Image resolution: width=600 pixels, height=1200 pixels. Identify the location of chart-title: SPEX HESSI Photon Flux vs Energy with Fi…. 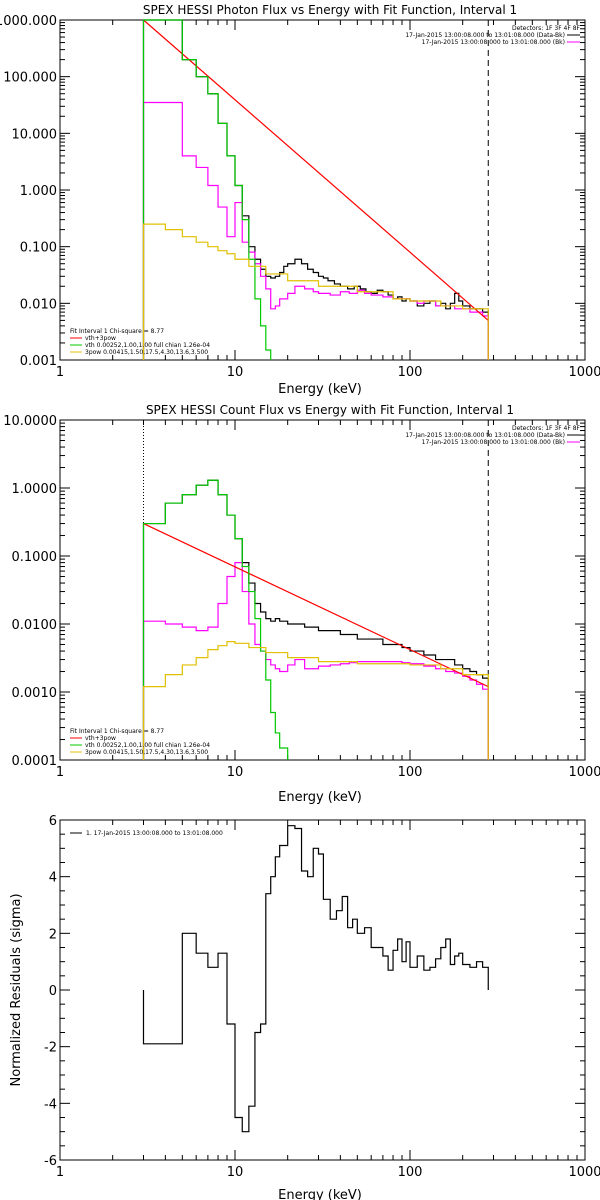
(330, 10).